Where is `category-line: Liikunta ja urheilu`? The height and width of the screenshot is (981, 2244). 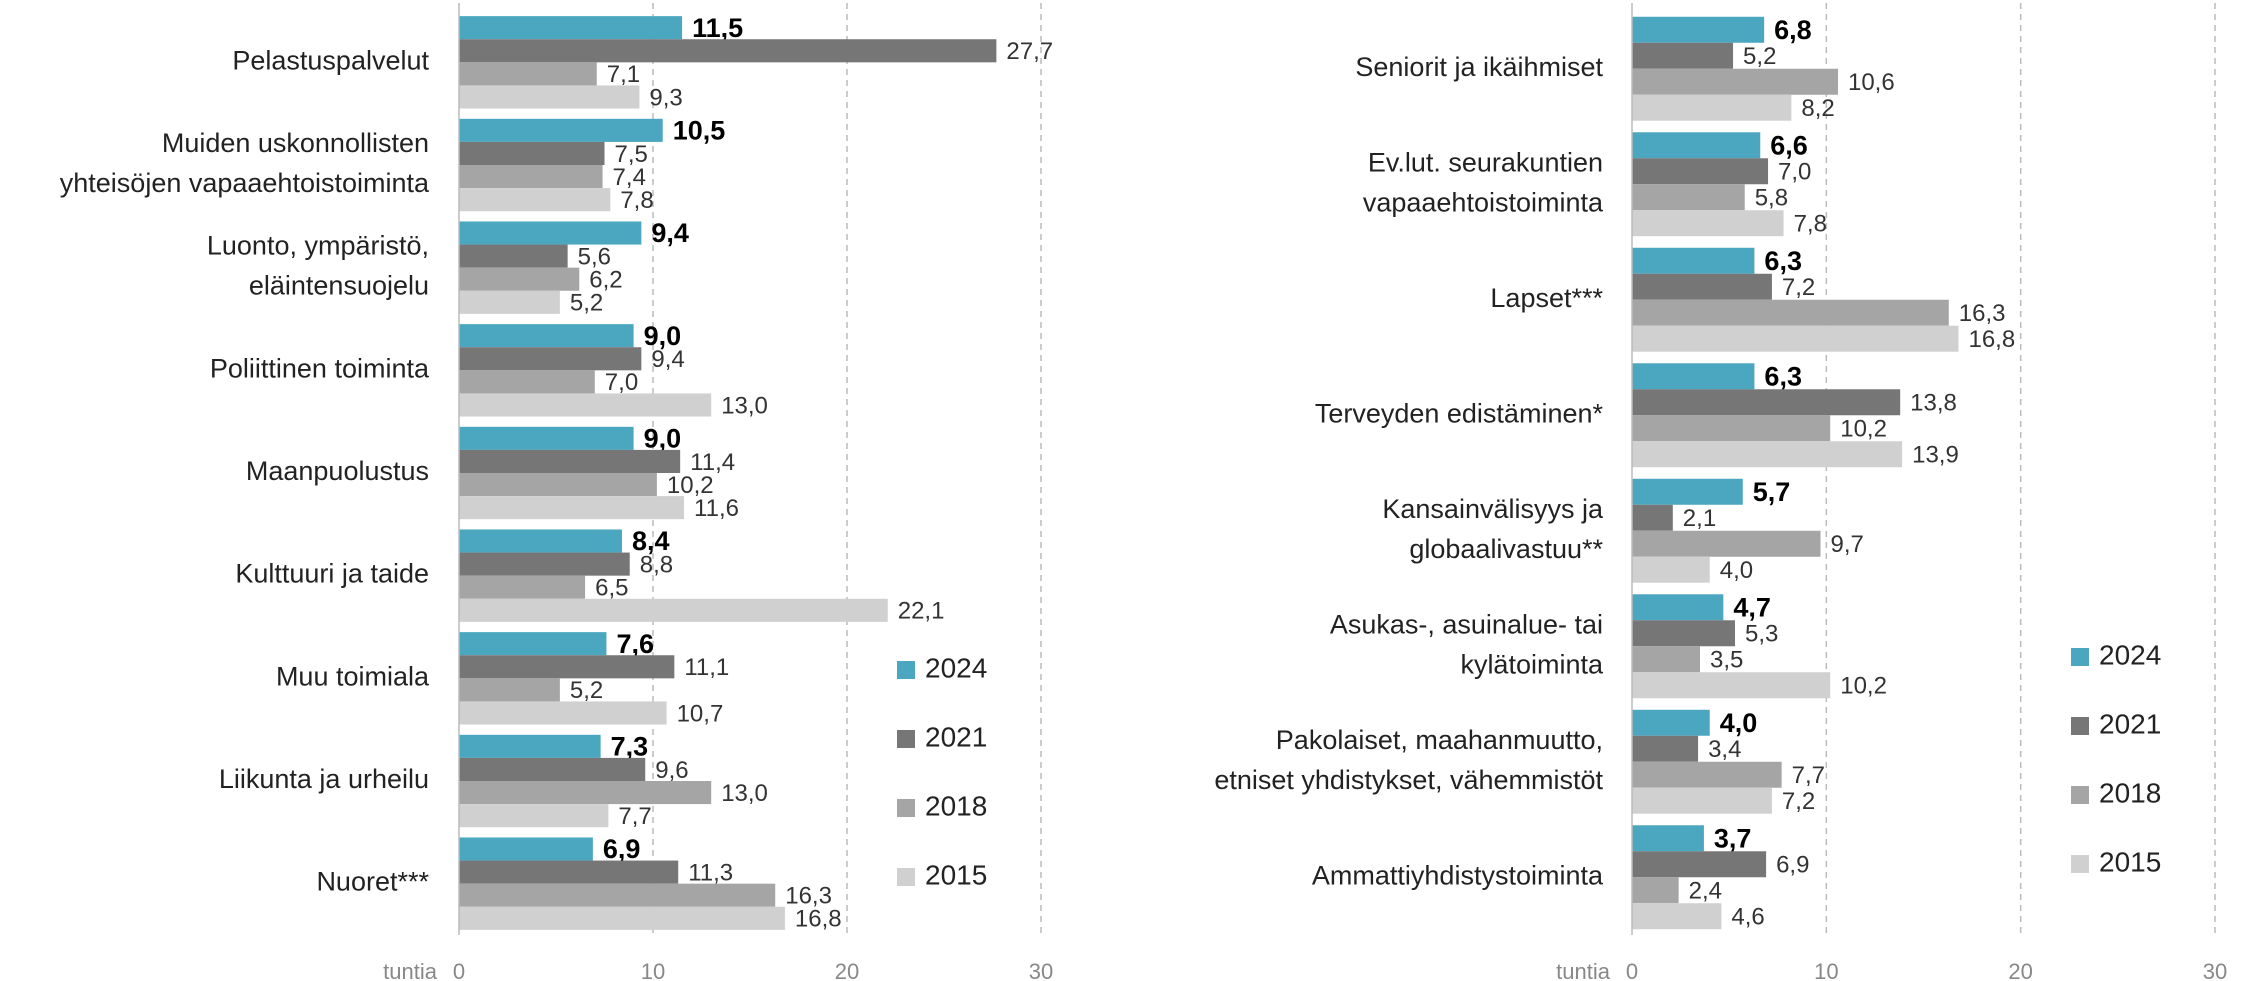 category-line: Liikunta ja urheilu is located at coordinates (324, 779).